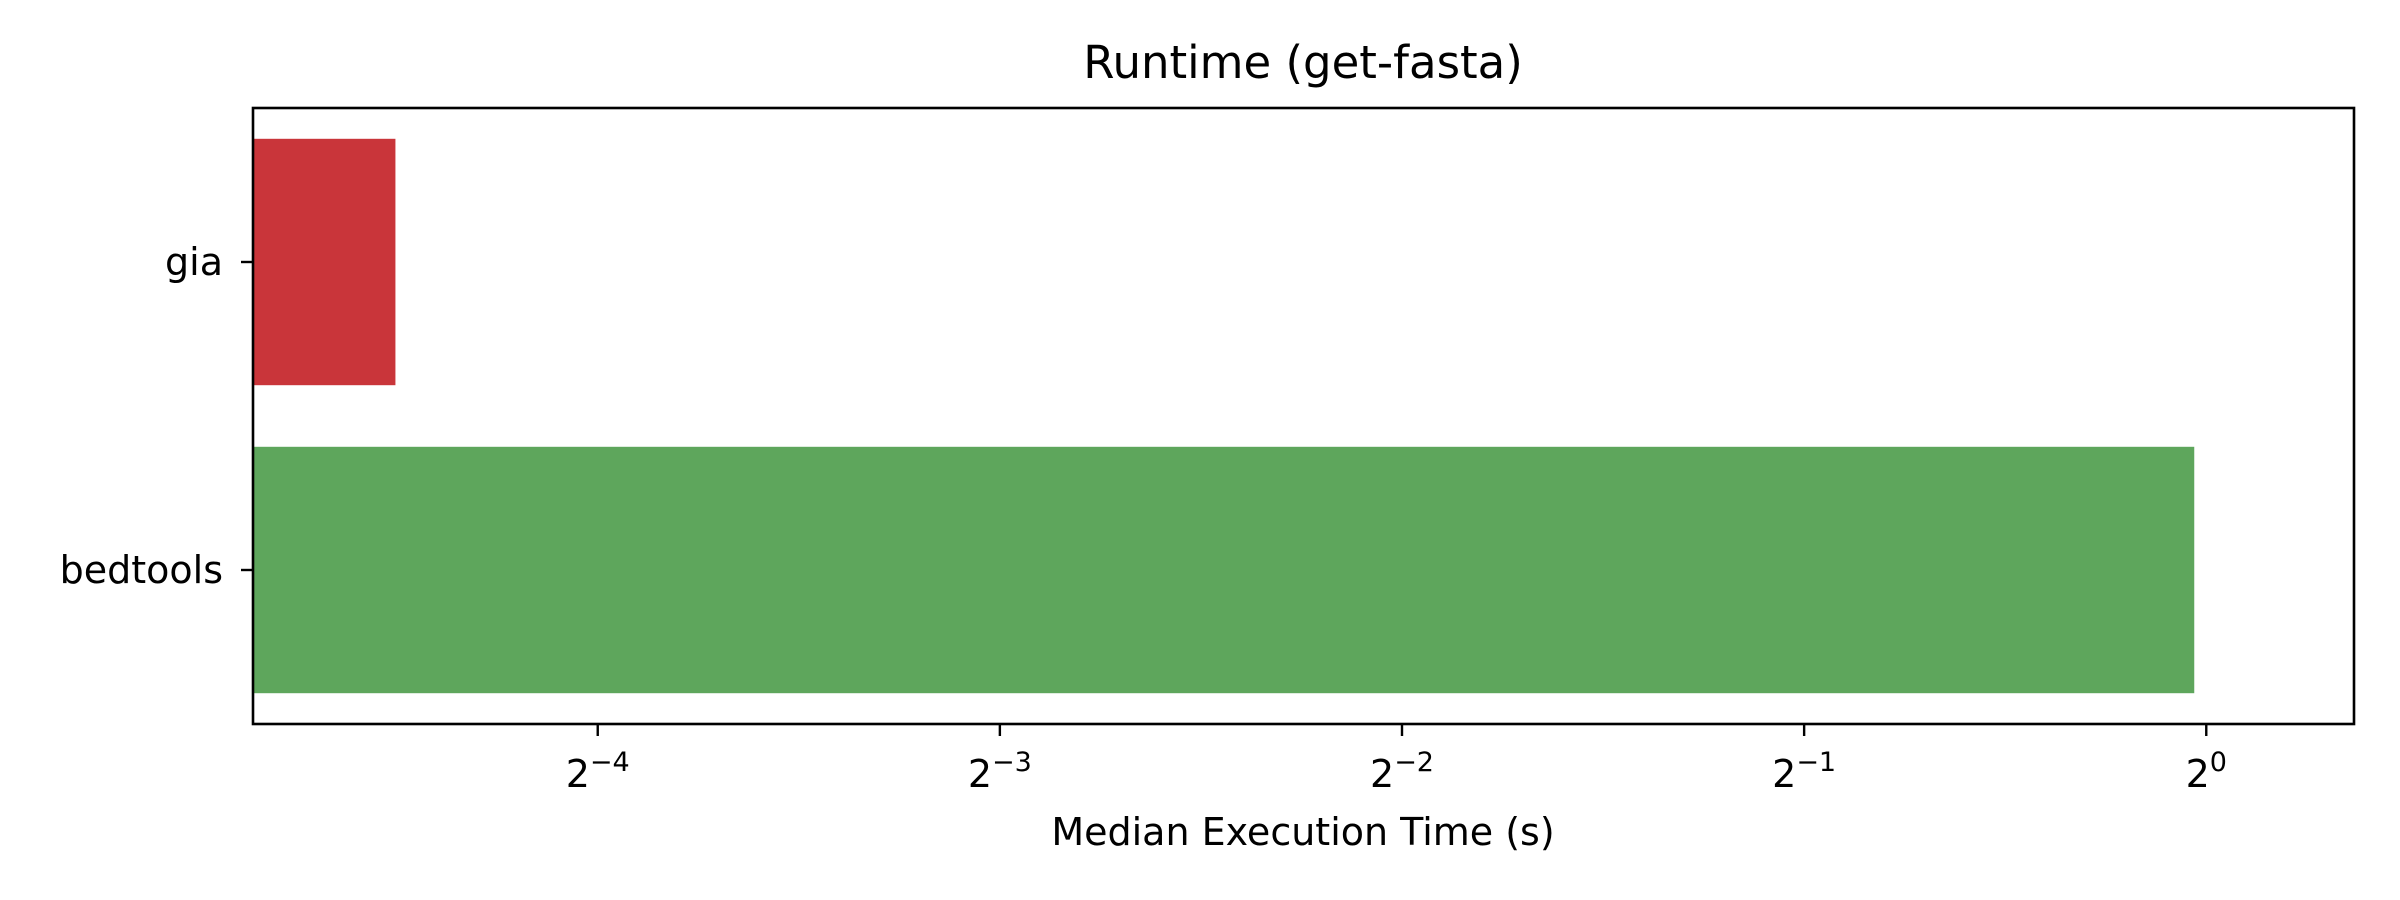 The image size is (2400, 900). What do you see at coordinates (141, 570) in the screenshot?
I see `y-tick-label-bedtools: bedtools` at bounding box center [141, 570].